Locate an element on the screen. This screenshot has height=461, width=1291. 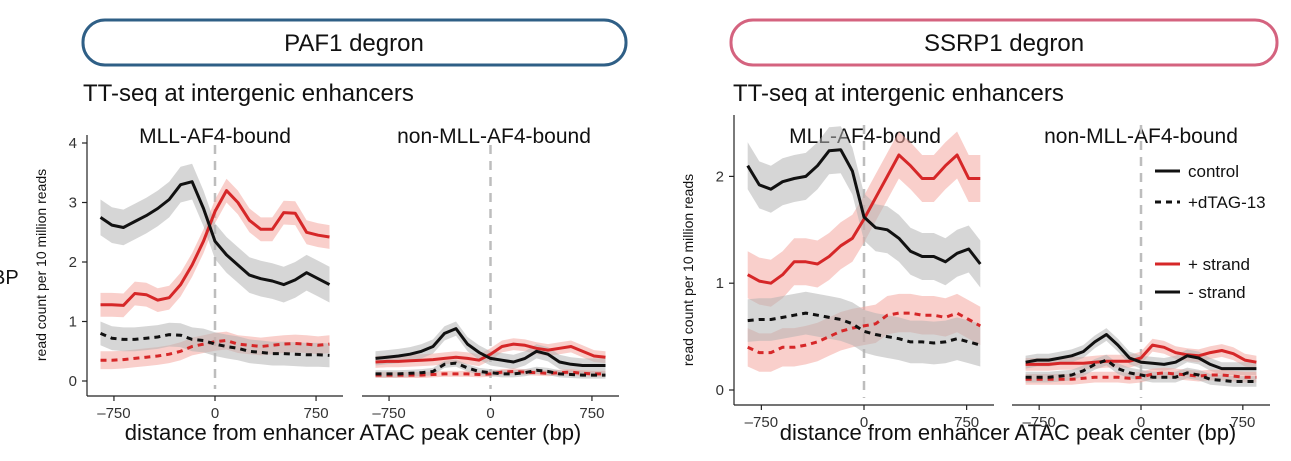
legend-dtag-label: +dTAG-13 is located at coordinates (1227, 202).